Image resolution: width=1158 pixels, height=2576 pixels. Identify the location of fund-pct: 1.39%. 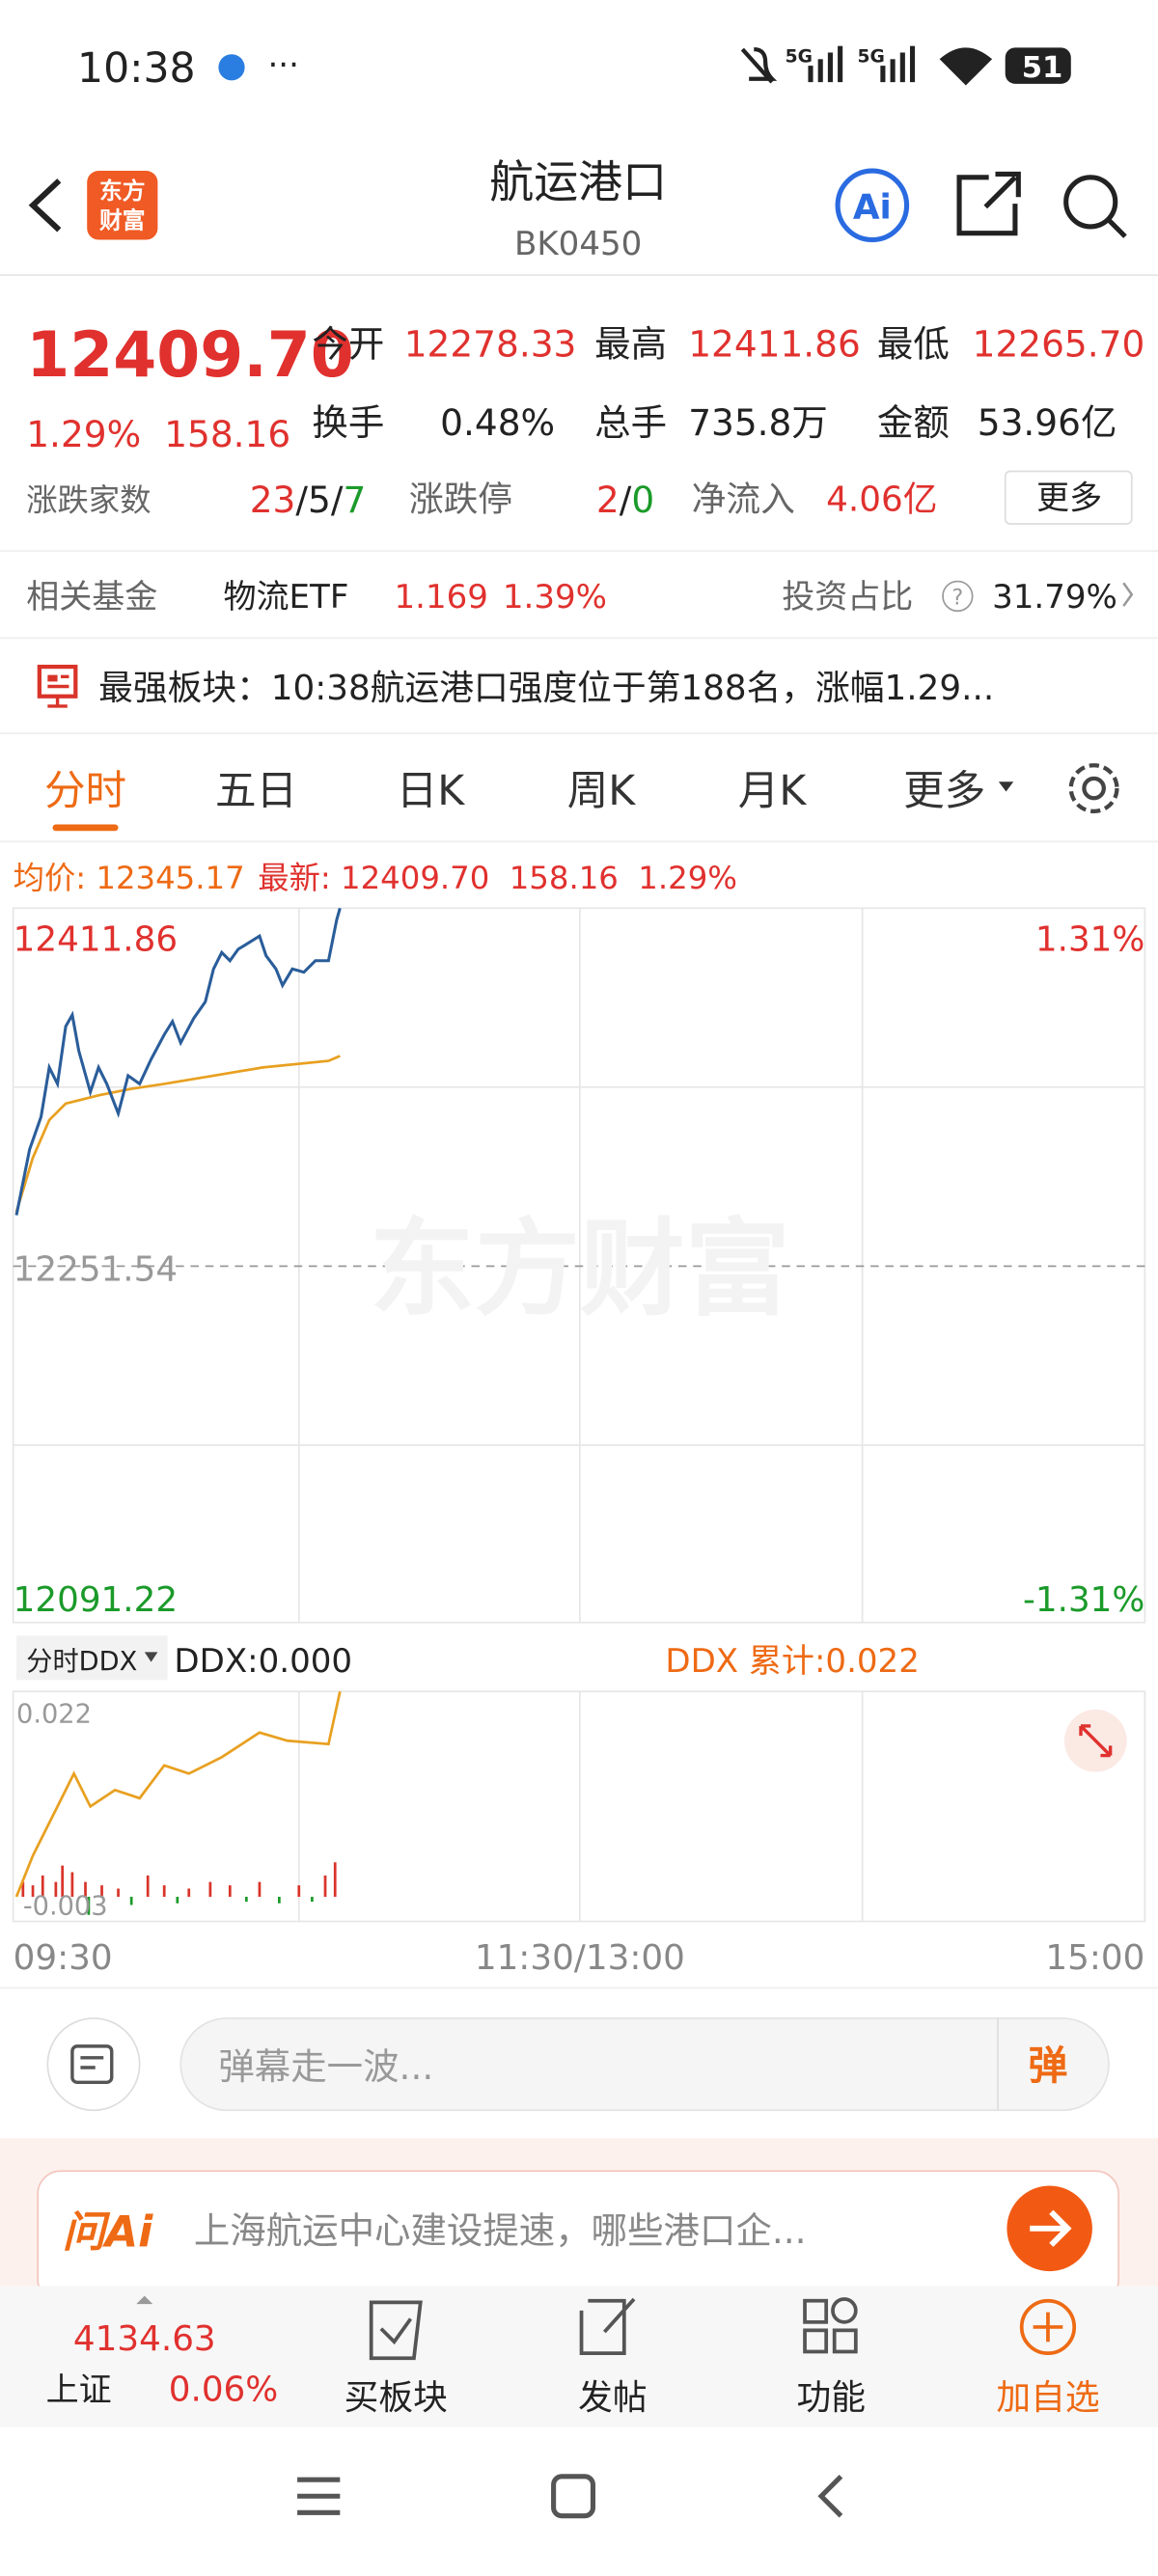
(555, 598).